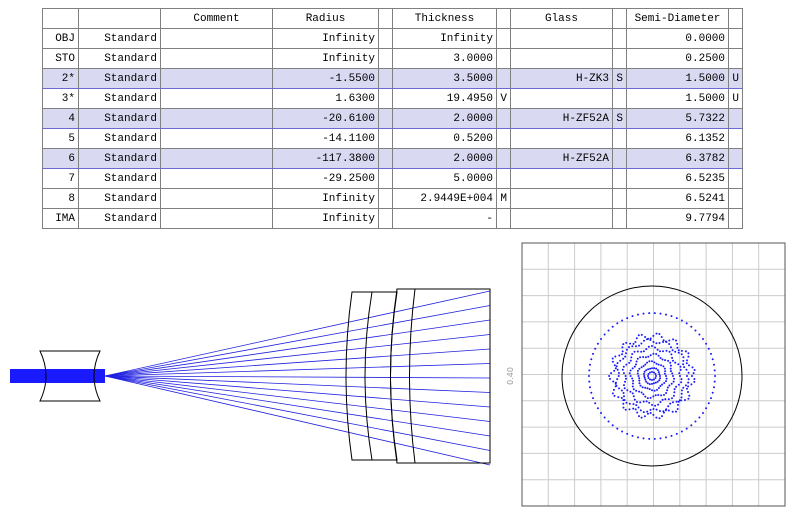 The image size is (793, 513). What do you see at coordinates (444, 138) in the screenshot?
I see `cell: 0.5200` at bounding box center [444, 138].